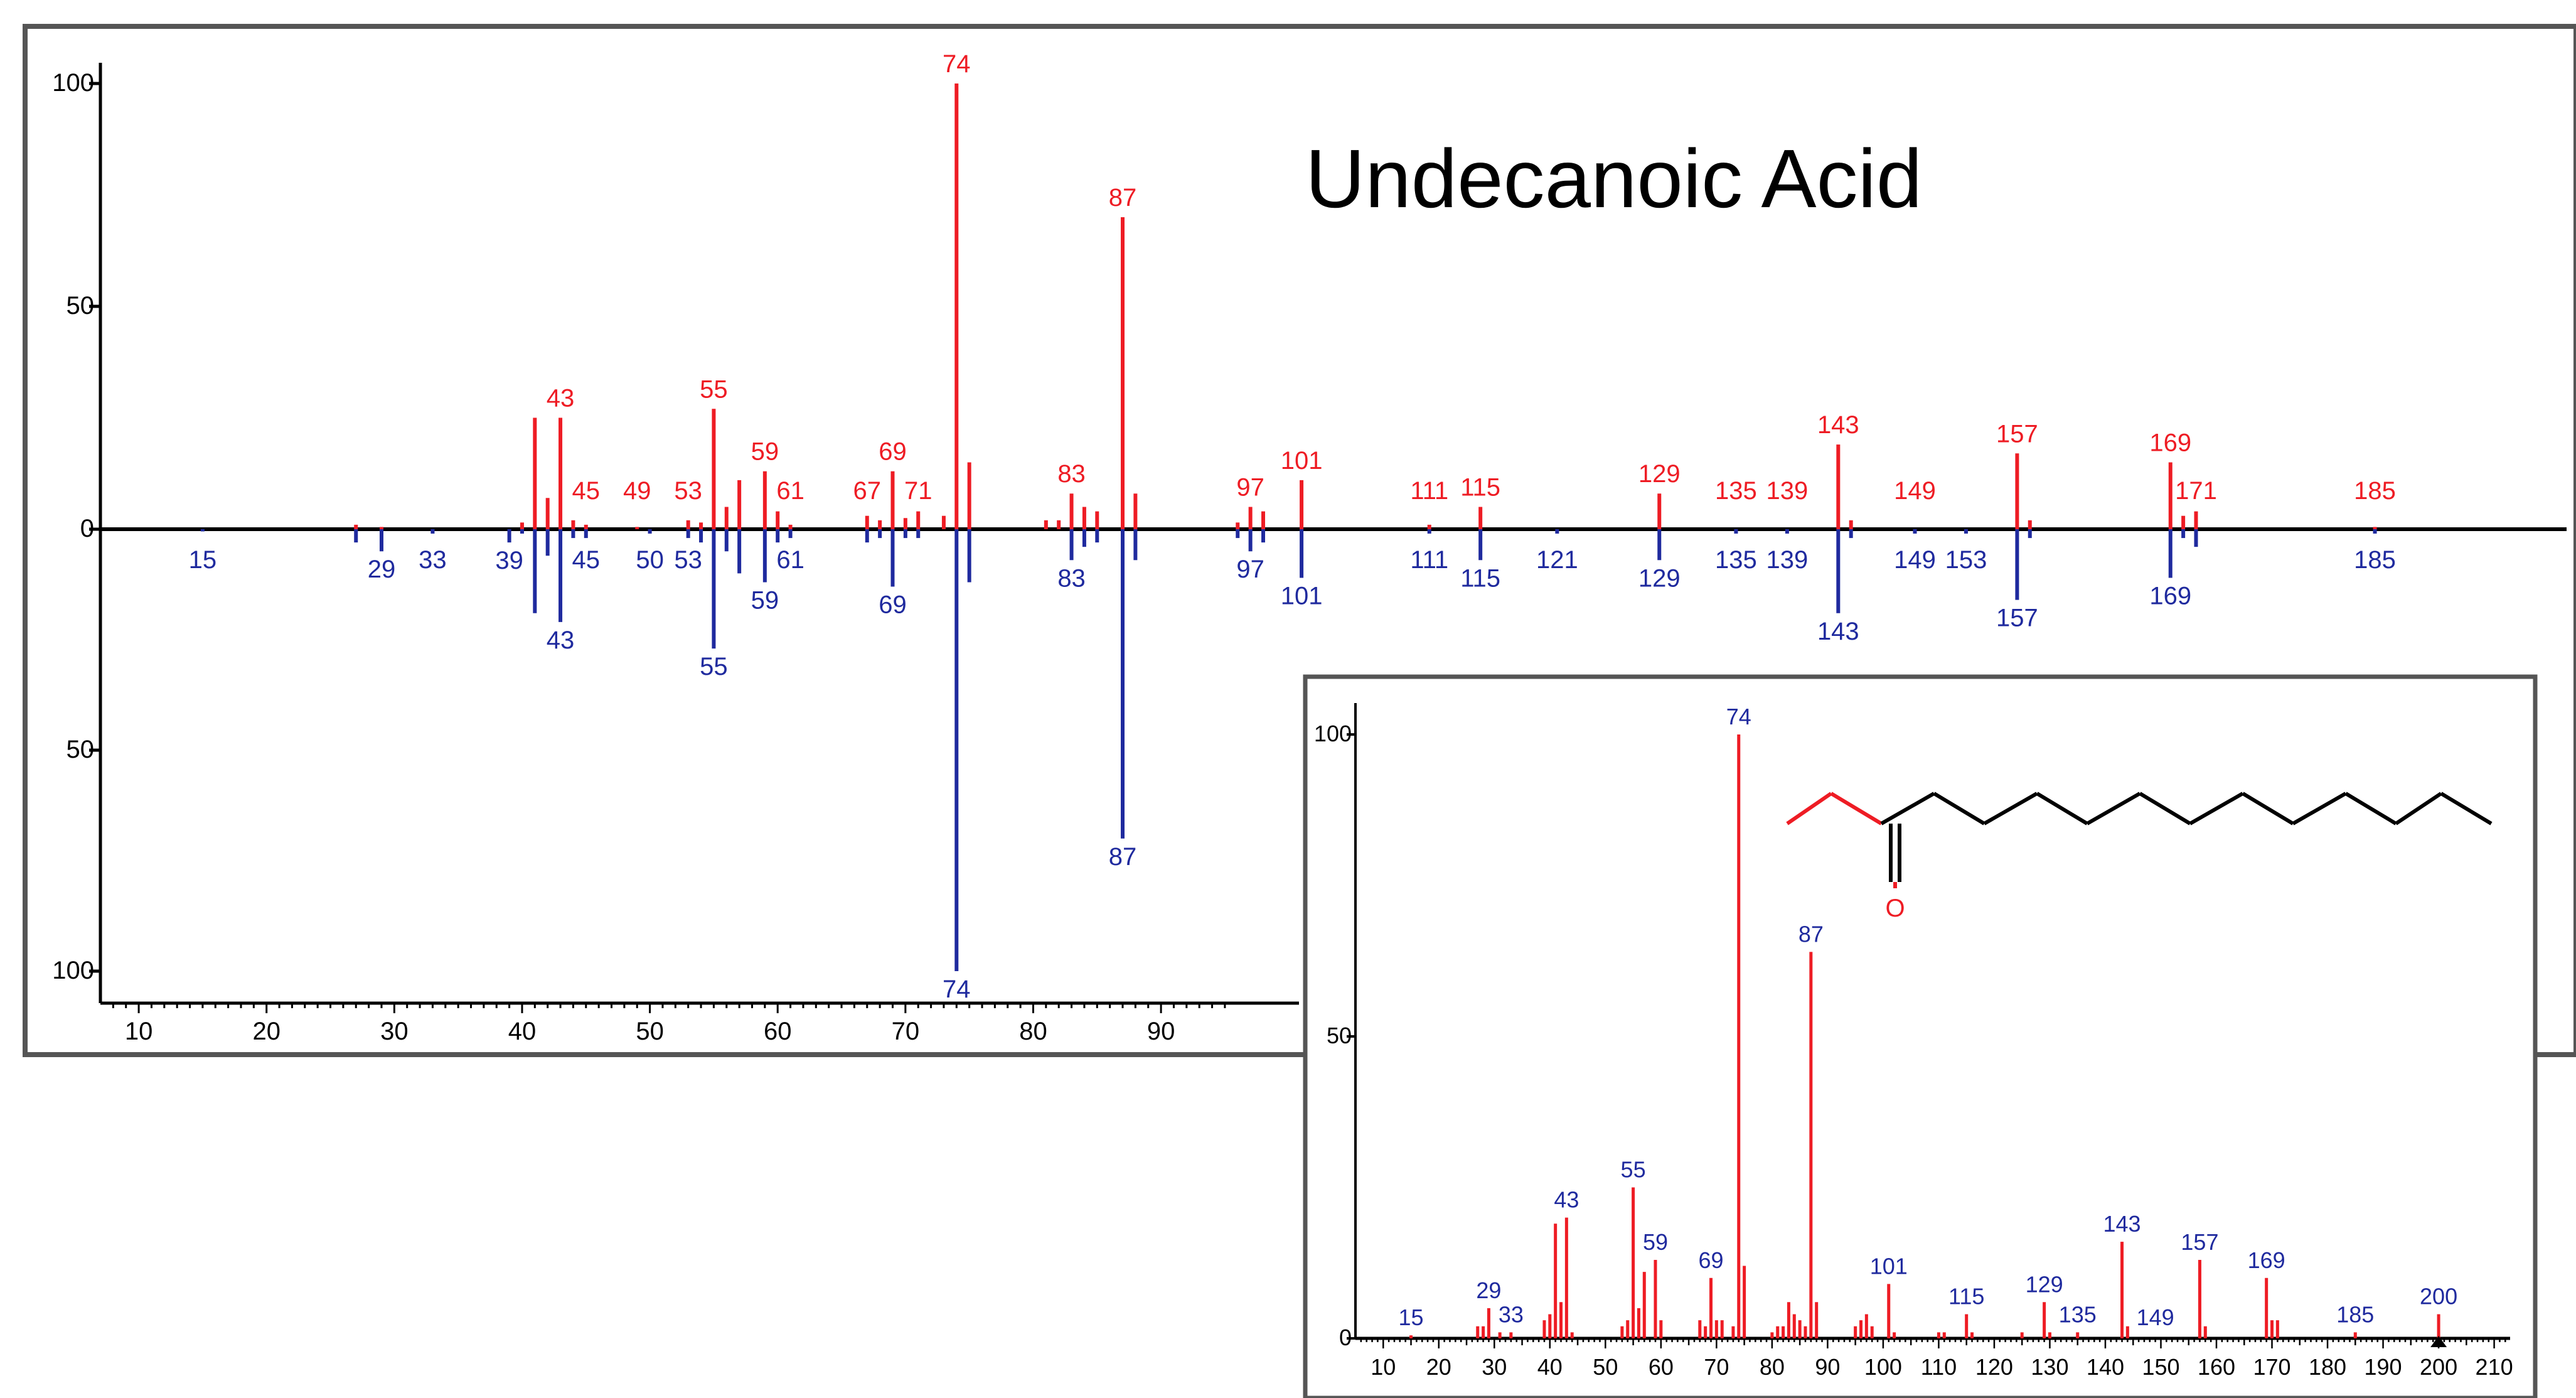  What do you see at coordinates (1889, 1266) in the screenshot?
I see `inset-peak-label: 101` at bounding box center [1889, 1266].